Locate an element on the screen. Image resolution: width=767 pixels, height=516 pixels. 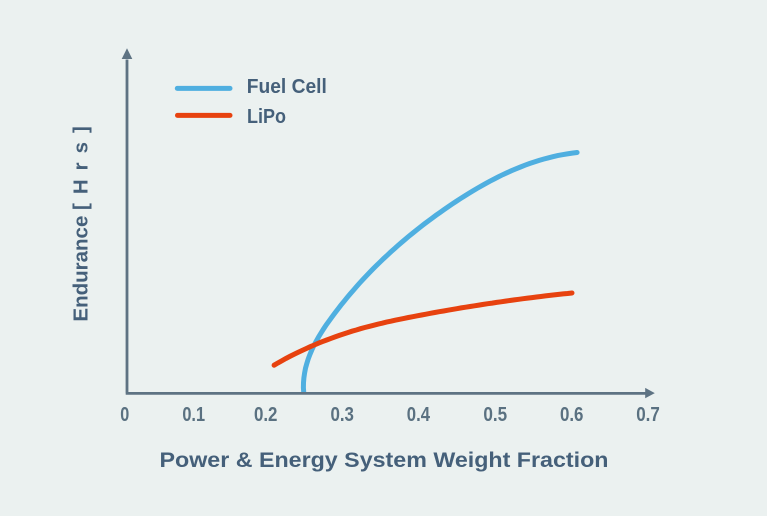
svg-text: 0 is located at coordinates (124, 415).